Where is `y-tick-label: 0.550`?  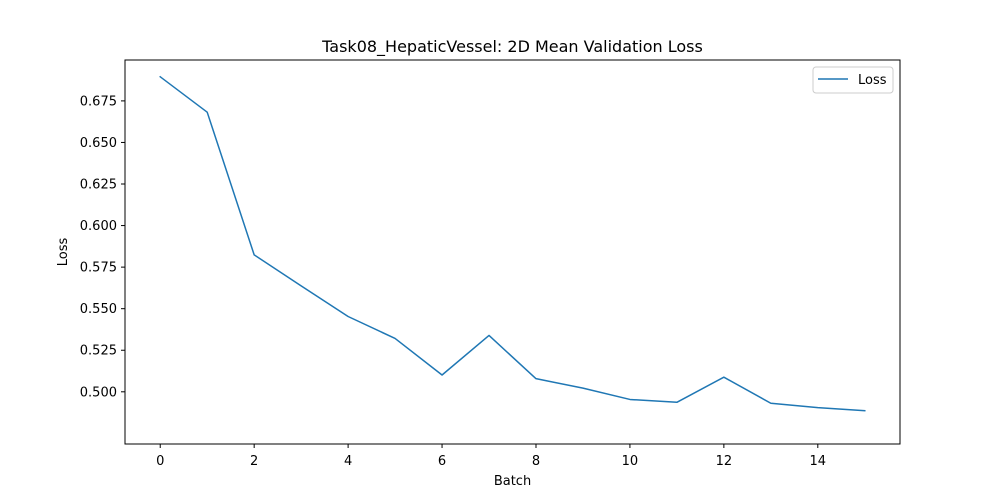
y-tick-label: 0.550 is located at coordinates (98, 309).